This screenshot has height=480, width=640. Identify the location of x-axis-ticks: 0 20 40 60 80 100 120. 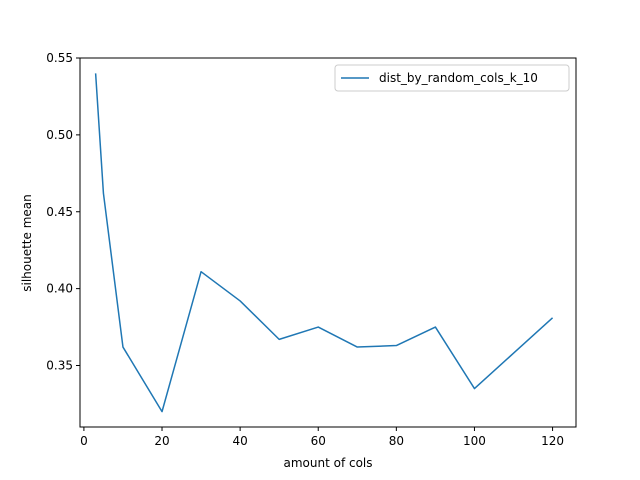
(322, 437).